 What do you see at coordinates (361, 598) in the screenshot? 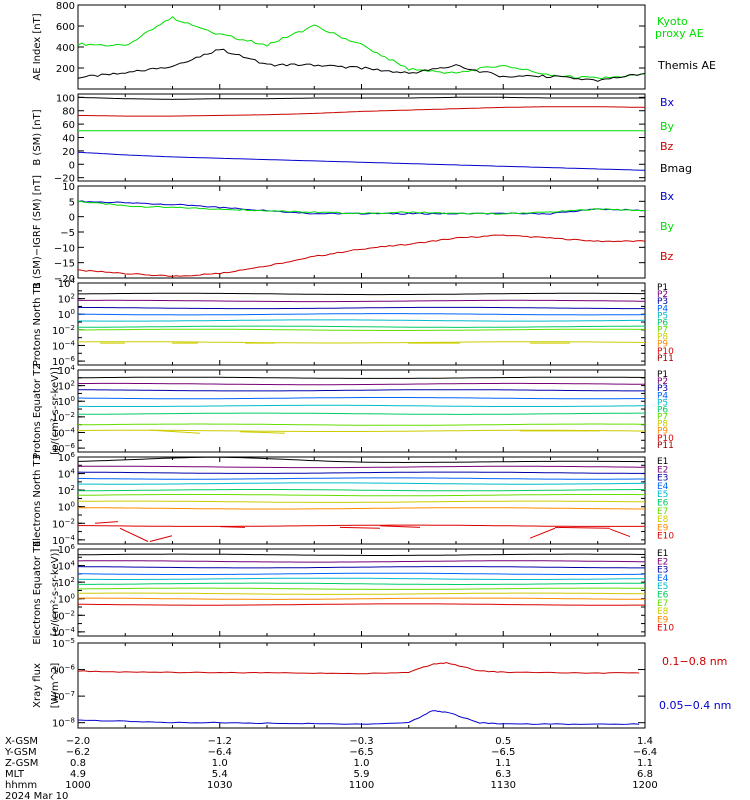
I see `series-line-e9` at bounding box center [361, 598].